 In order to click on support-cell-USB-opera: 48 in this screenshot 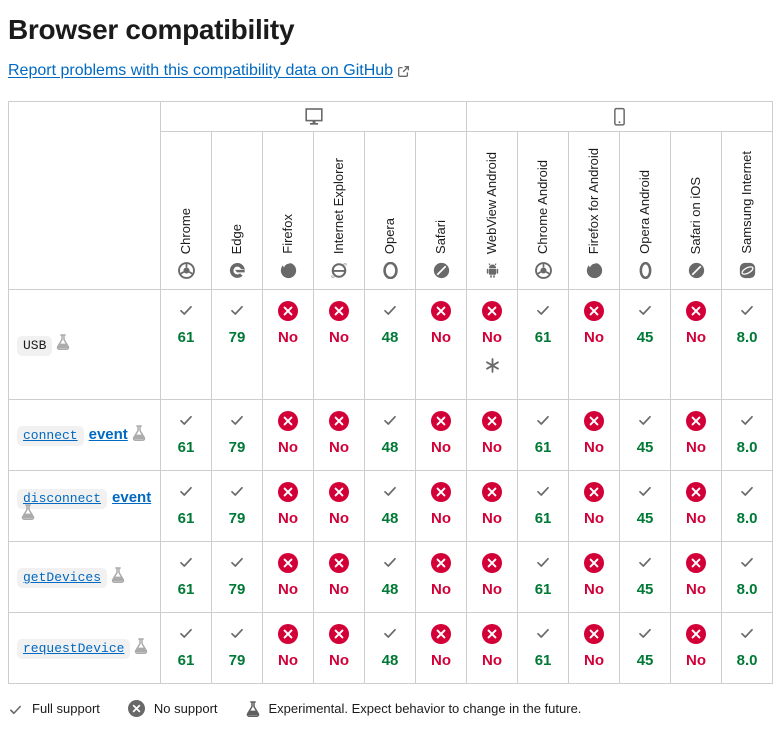, I will do `click(390, 344)`.